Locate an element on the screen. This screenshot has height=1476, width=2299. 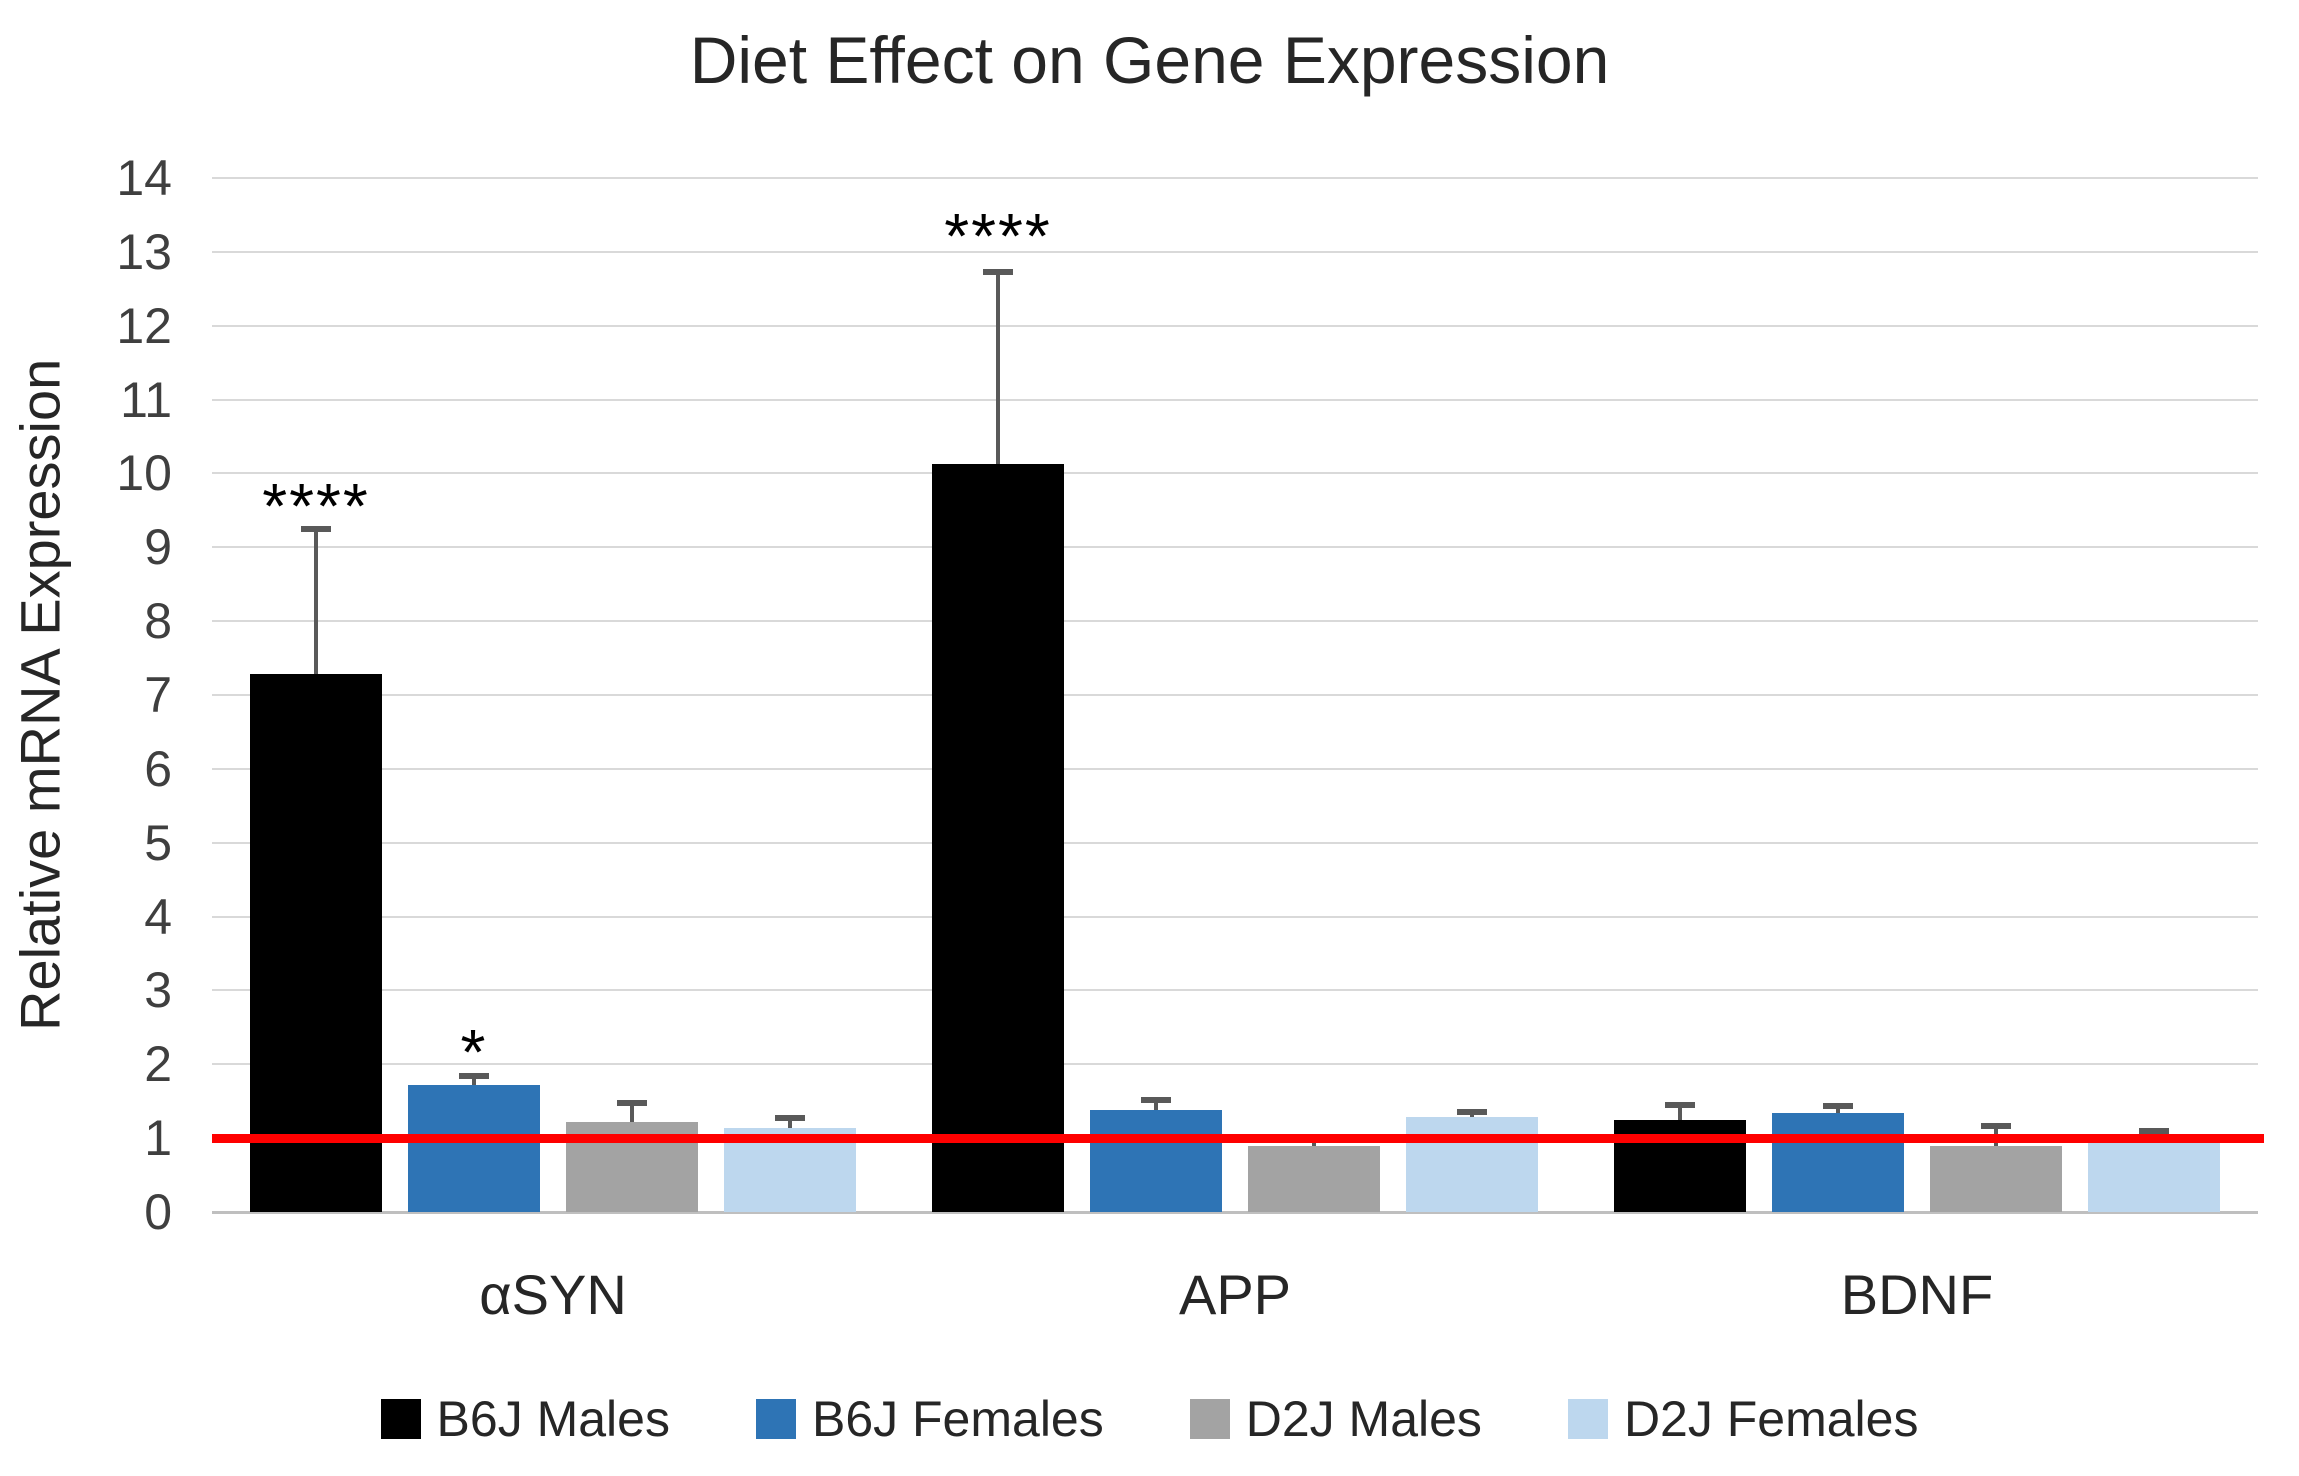
chart-title: Diet Effect on Gene Expression is located at coordinates (1149, 60).